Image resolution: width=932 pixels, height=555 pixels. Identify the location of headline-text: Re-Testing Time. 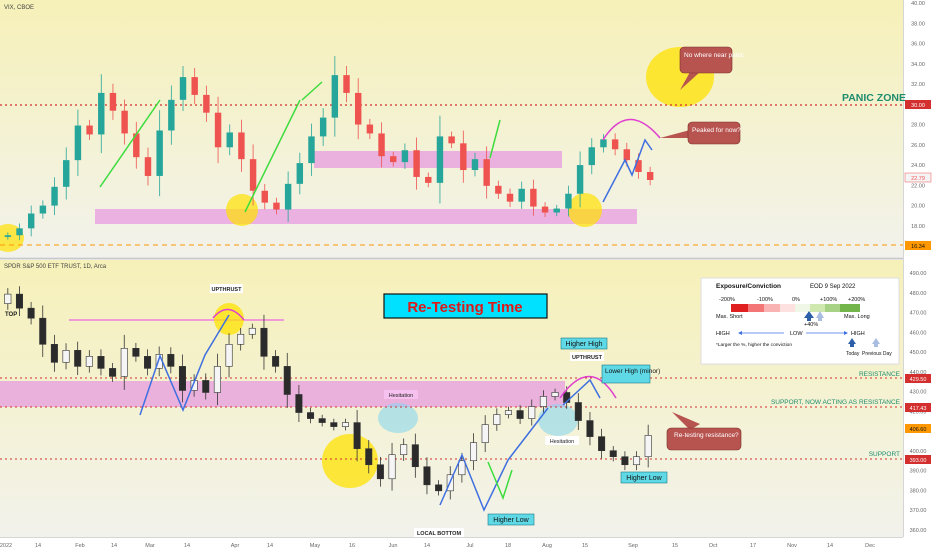
(464, 307).